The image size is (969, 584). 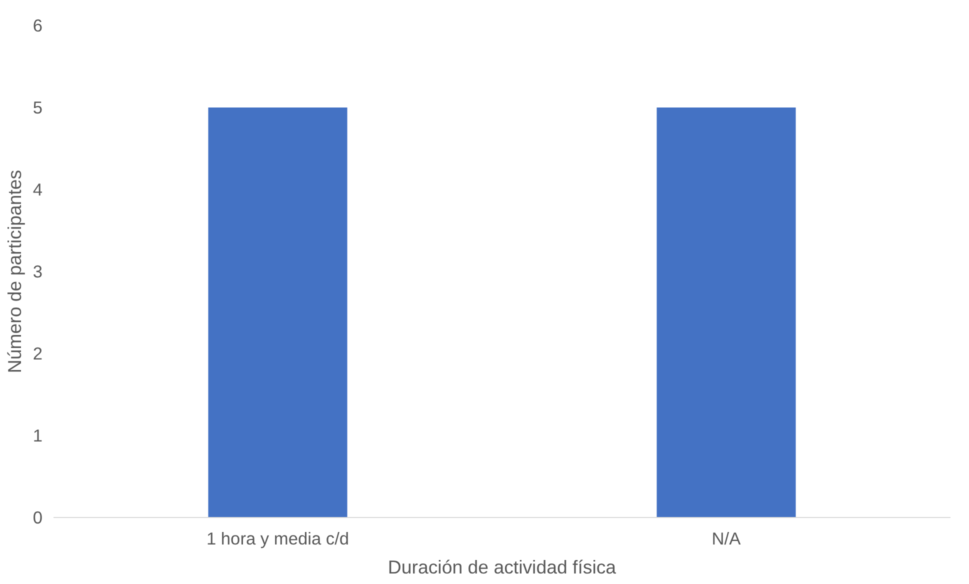 I want to click on y-tick-label: 3, so click(x=37, y=272).